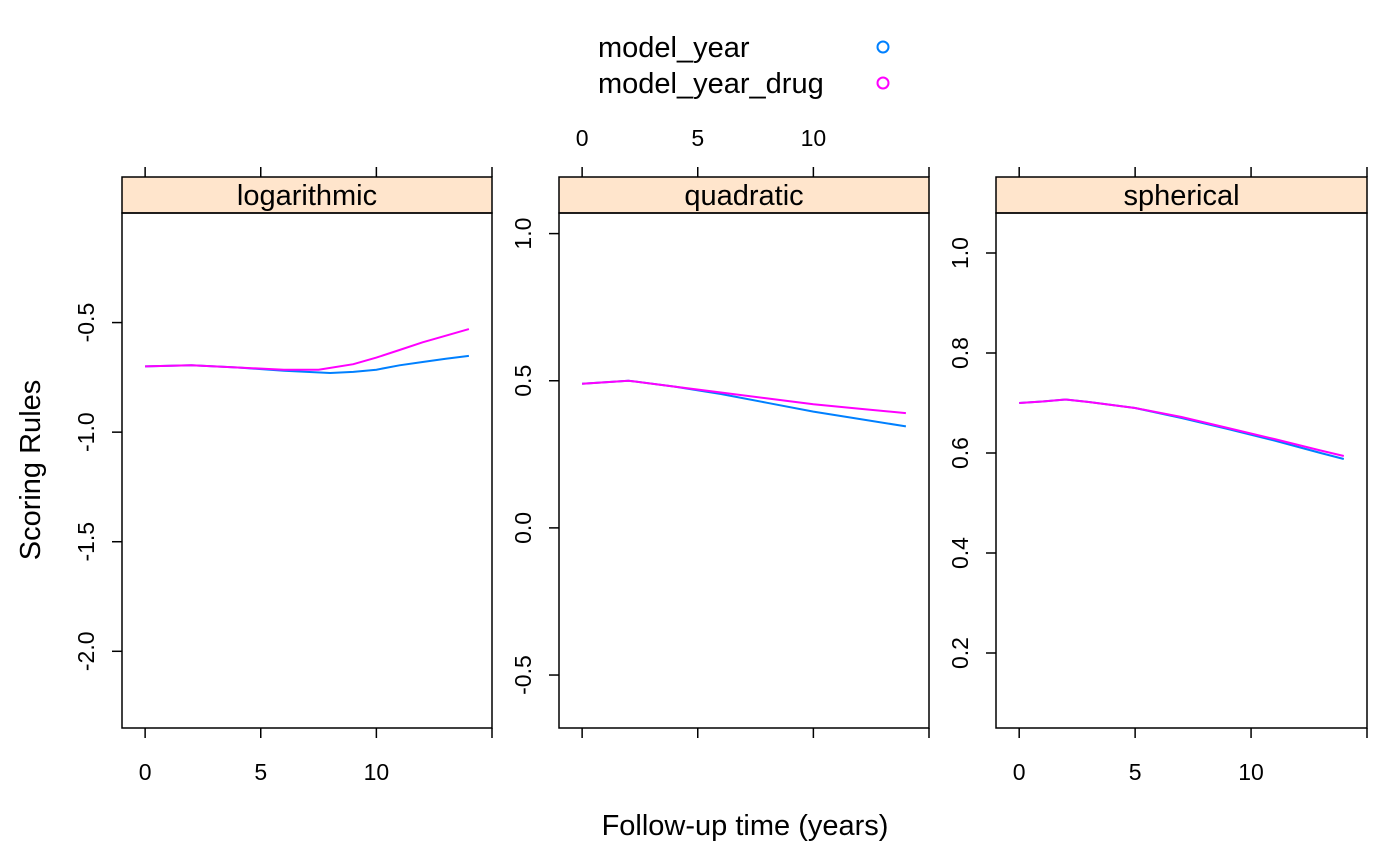 The width and height of the screenshot is (1400, 866). Describe the element at coordinates (523, 381) in the screenshot. I see `y-tick-label: 0.5` at that location.